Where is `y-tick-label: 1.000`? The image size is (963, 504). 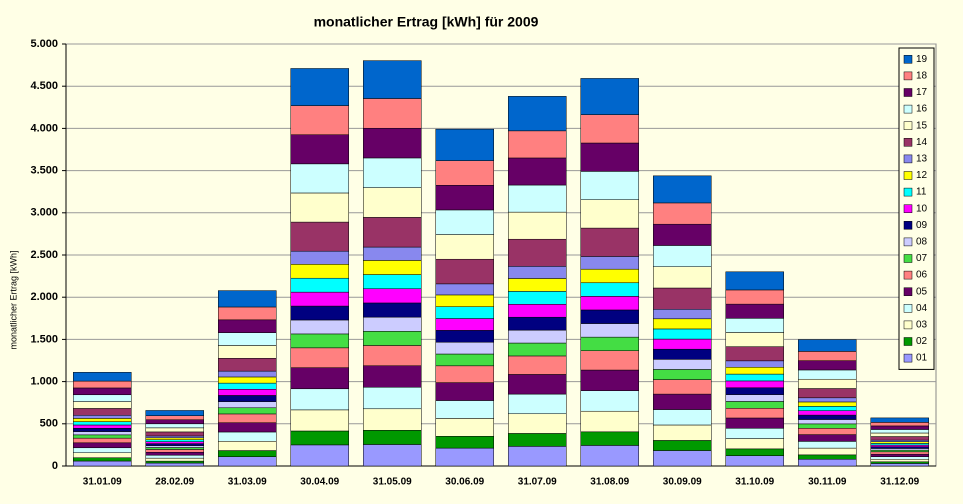 y-tick-label: 1.000 is located at coordinates (44, 382).